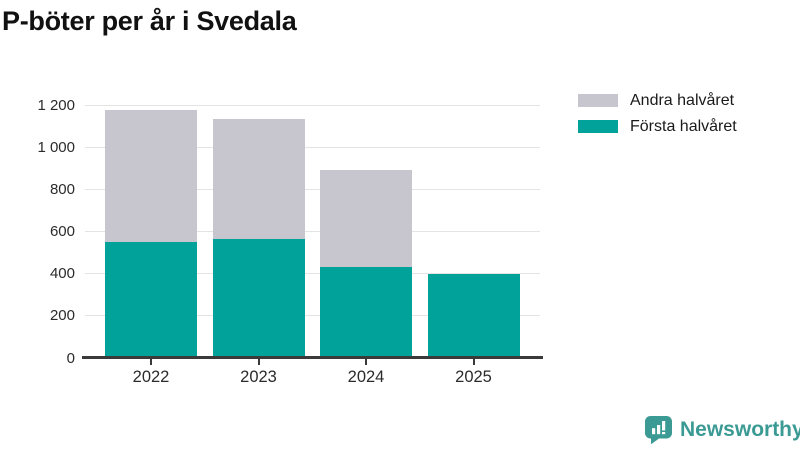 This screenshot has height=450, width=800. I want to click on y-axis-tick-label: 800, so click(62, 189).